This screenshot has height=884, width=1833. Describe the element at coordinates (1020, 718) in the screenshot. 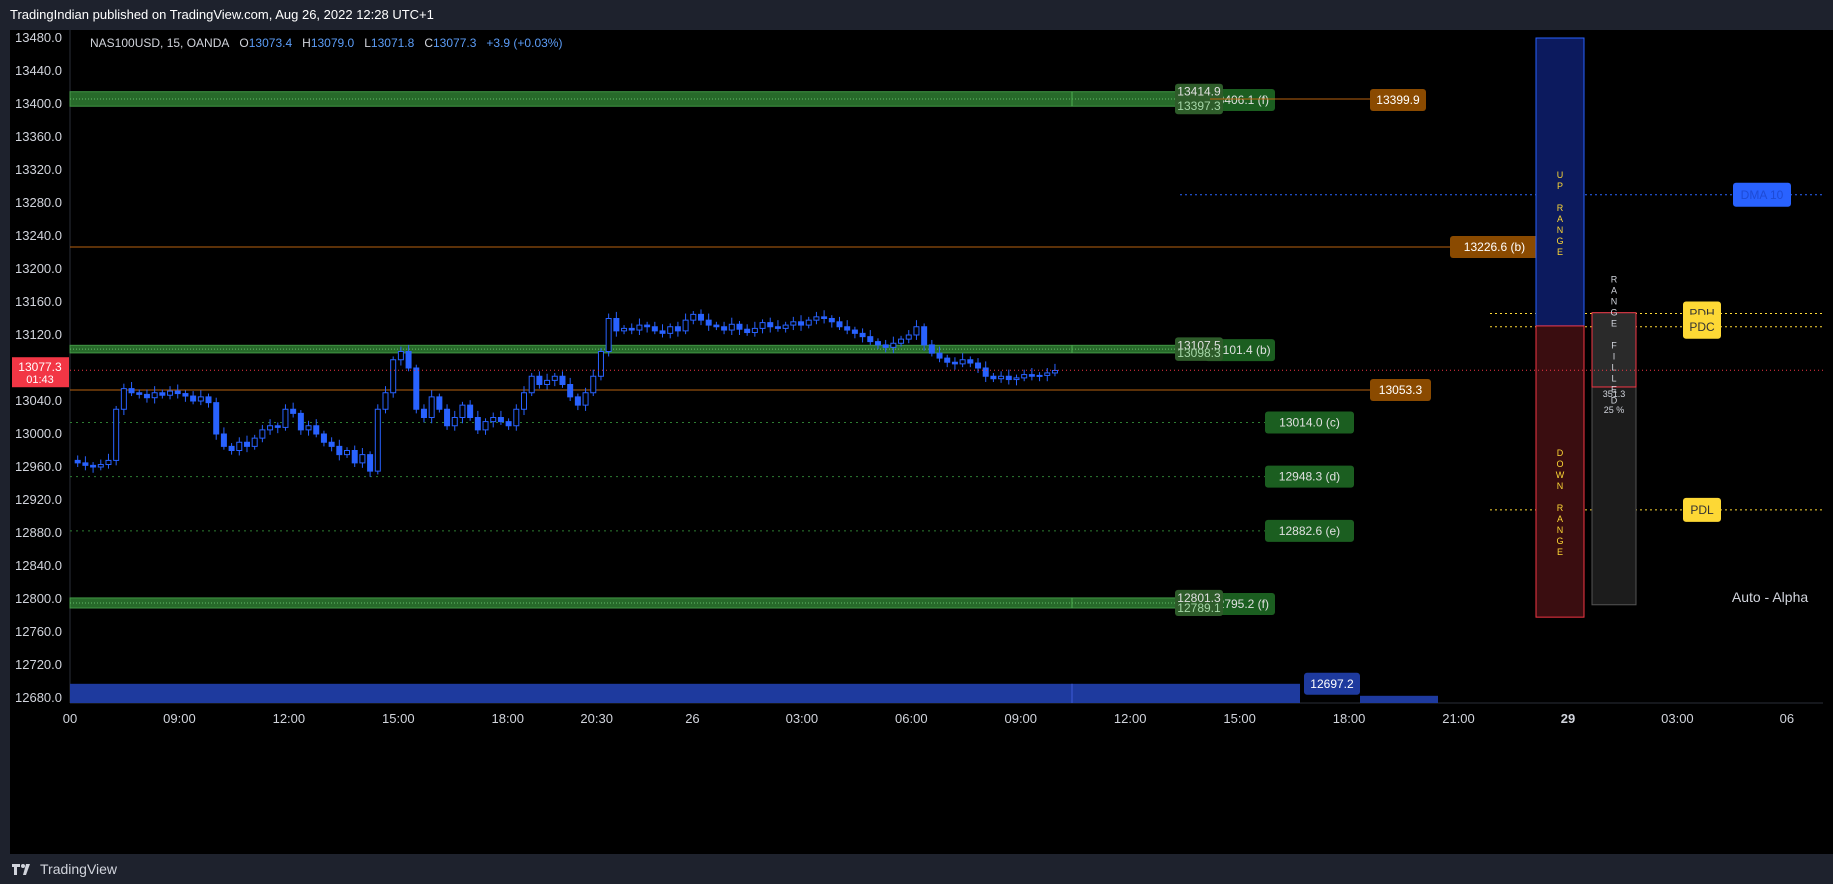

I see `time-tick-label: 09:00` at that location.